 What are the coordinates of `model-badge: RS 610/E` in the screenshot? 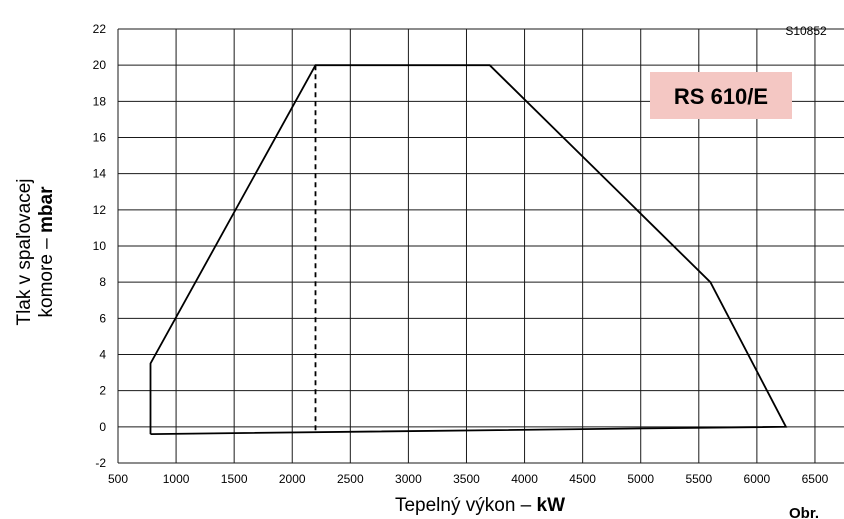 It's located at (721, 95).